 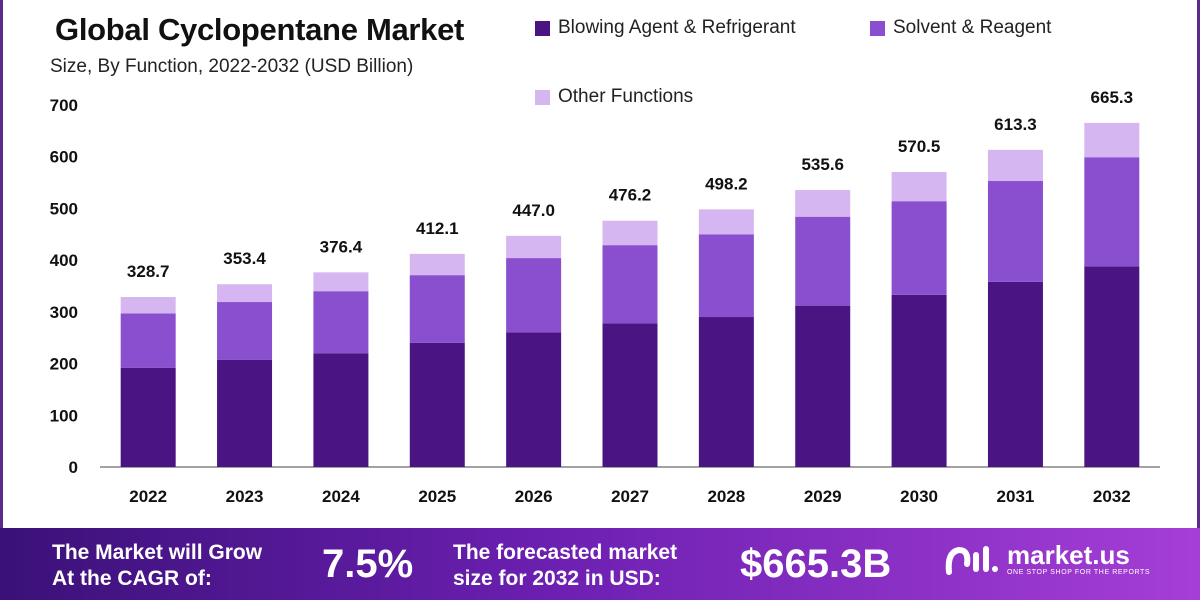 What do you see at coordinates (437, 496) in the screenshot?
I see `x-tick-label: 2025` at bounding box center [437, 496].